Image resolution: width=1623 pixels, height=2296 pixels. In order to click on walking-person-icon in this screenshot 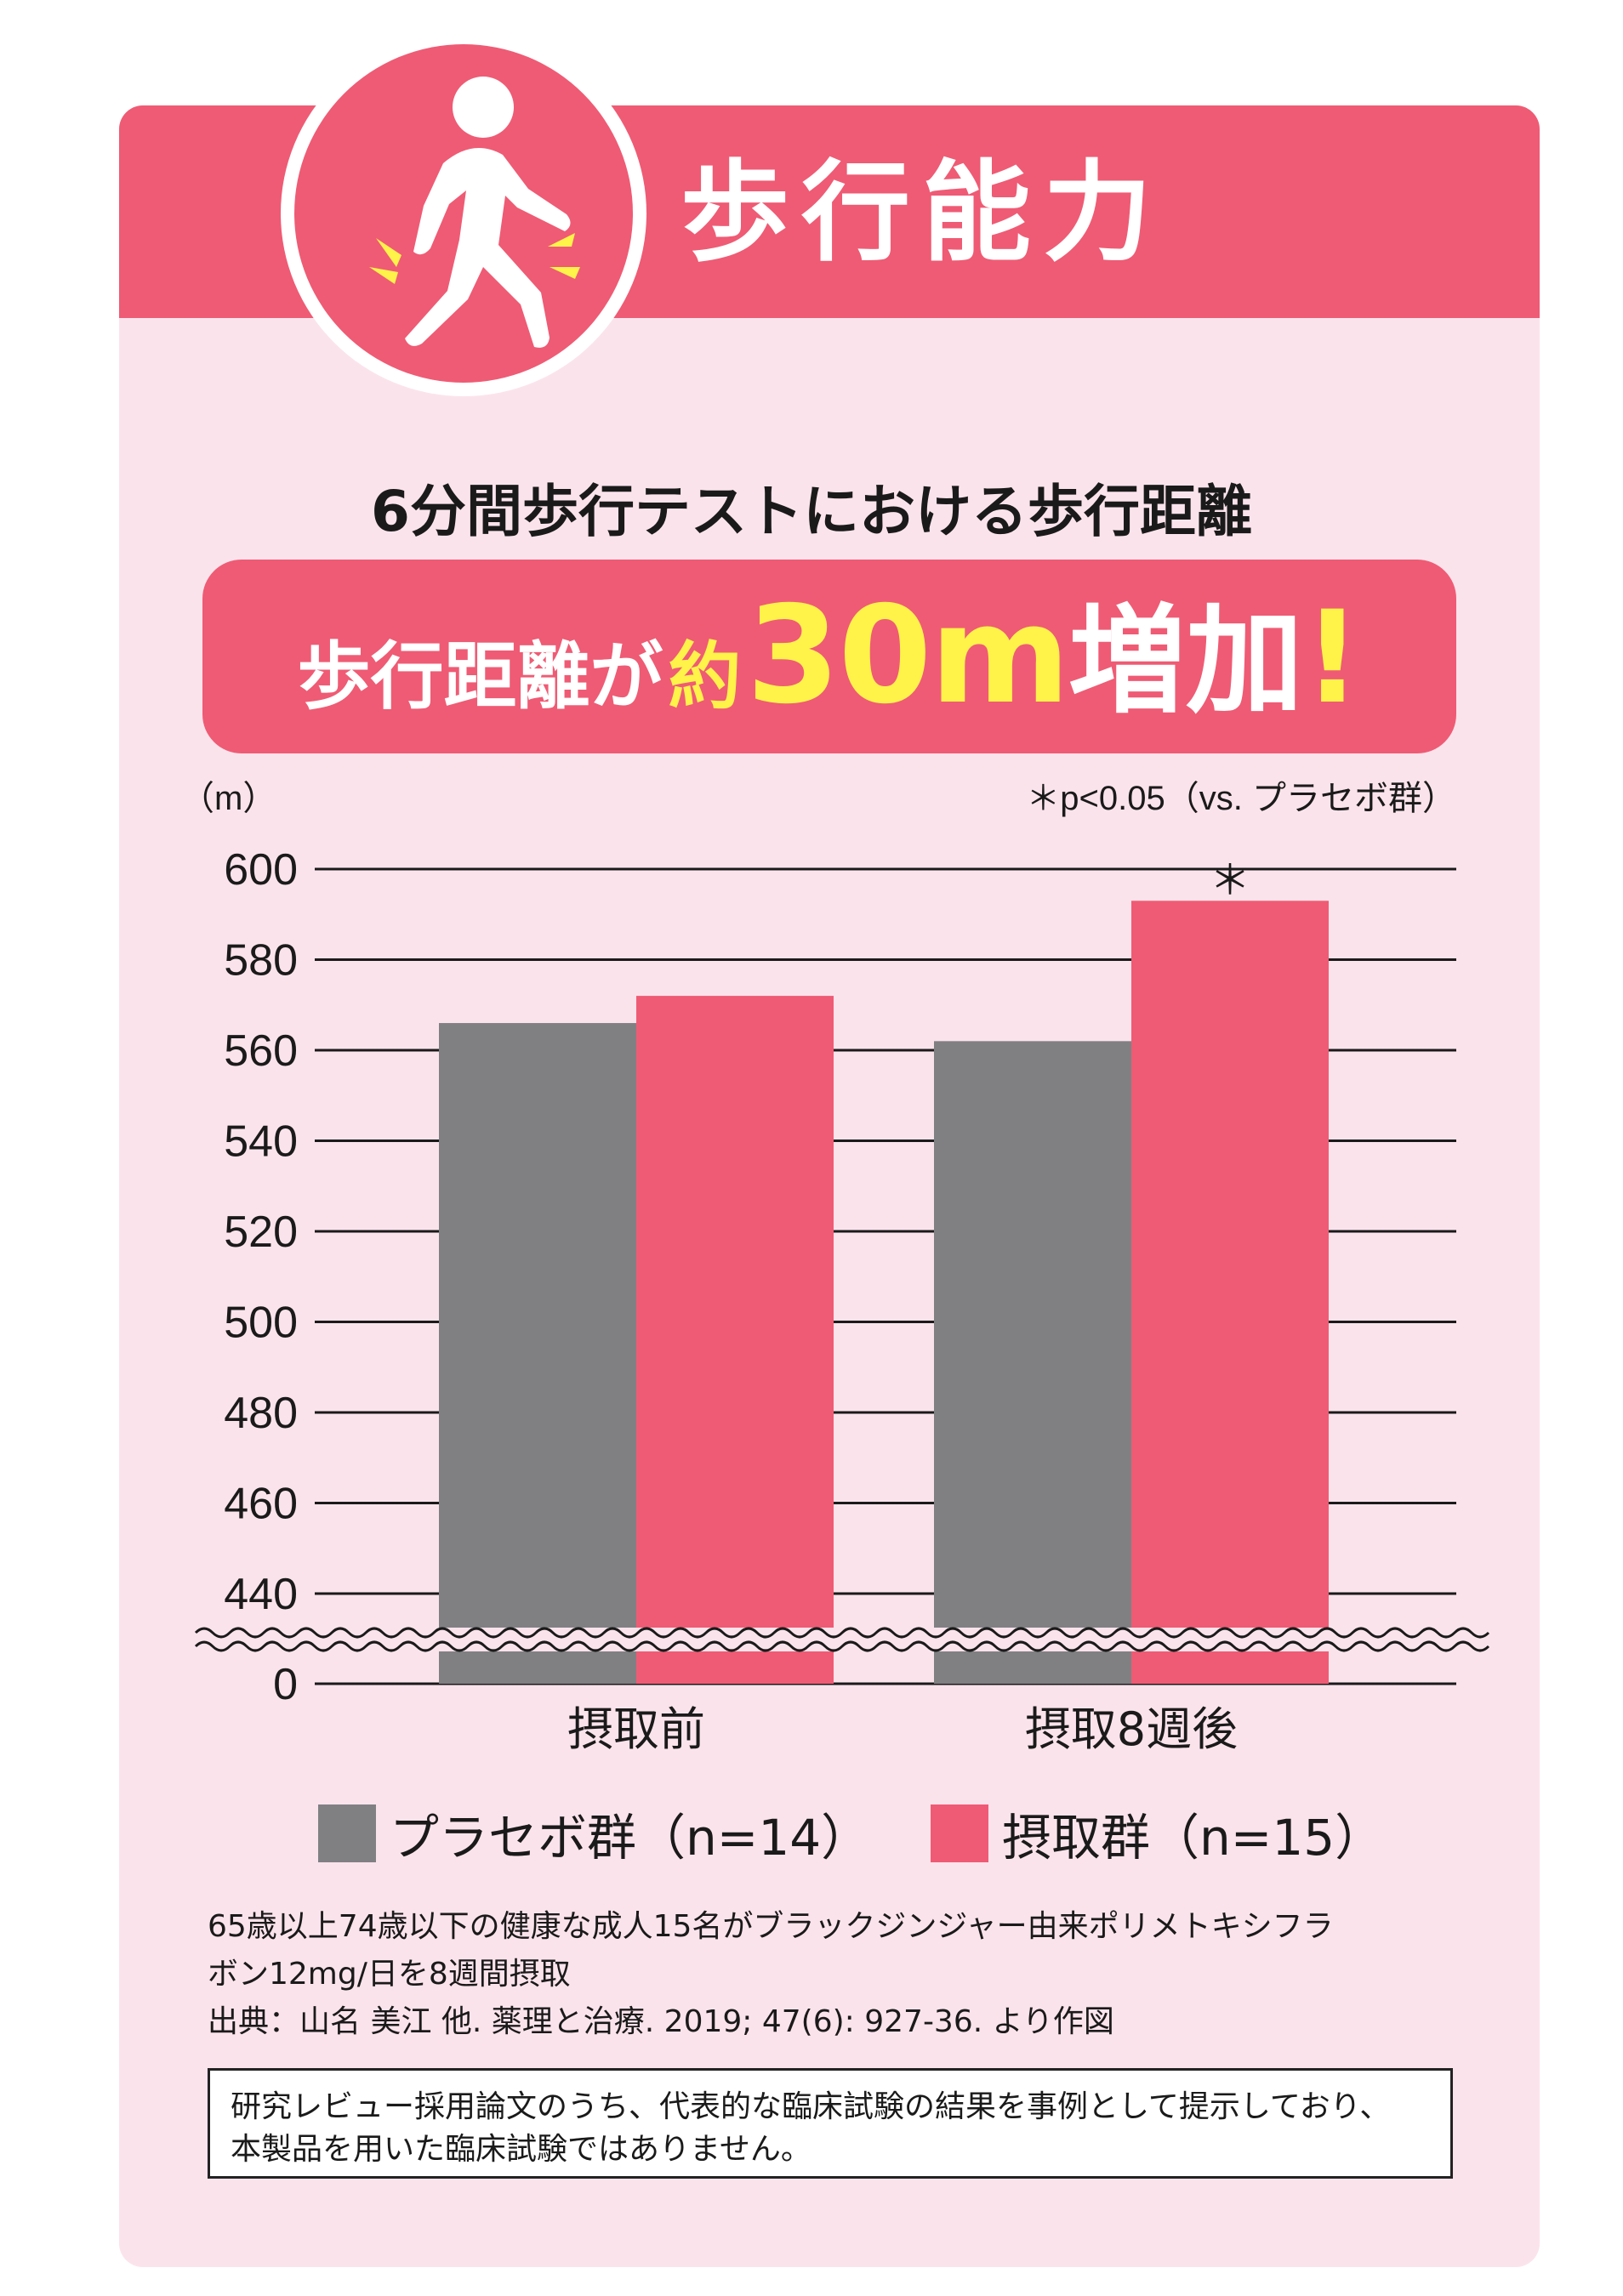, I will do `click(463, 213)`.